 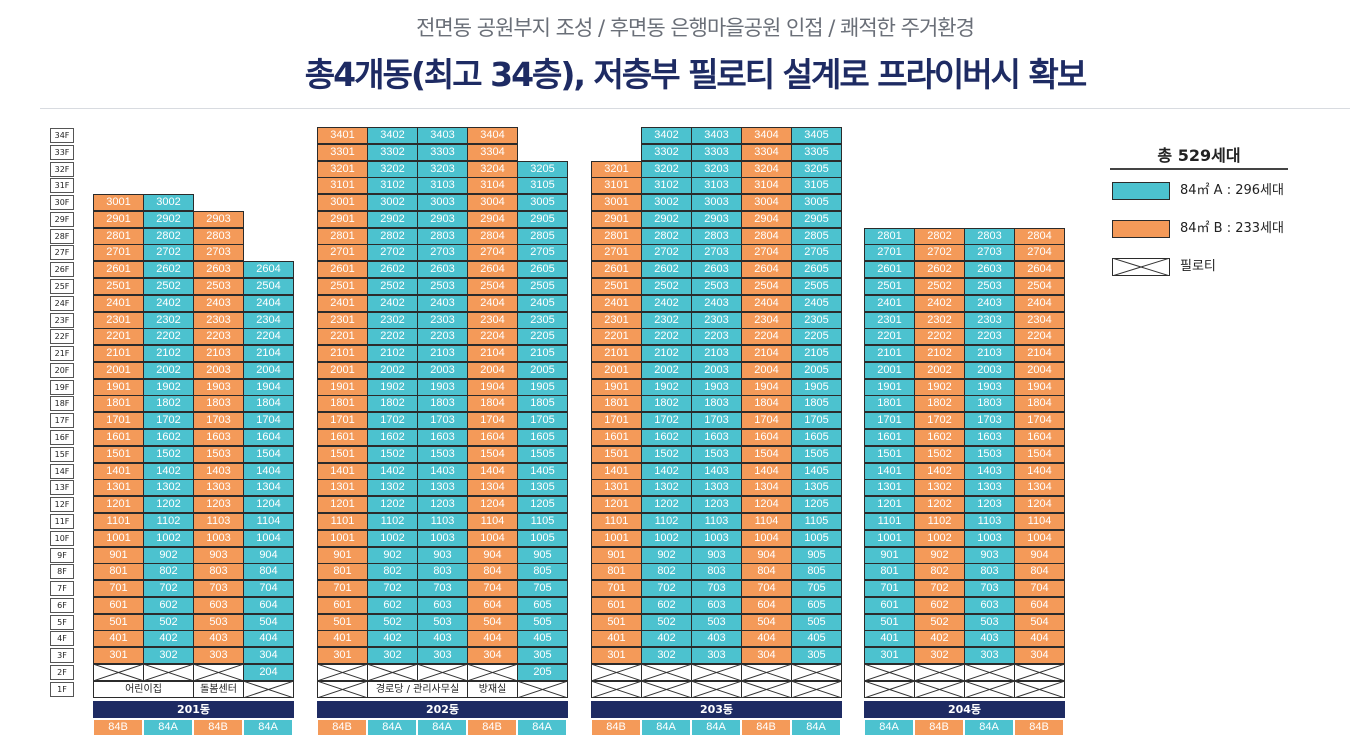 What do you see at coordinates (816, 589) in the screenshot?
I see `unit-cell: 705` at bounding box center [816, 589].